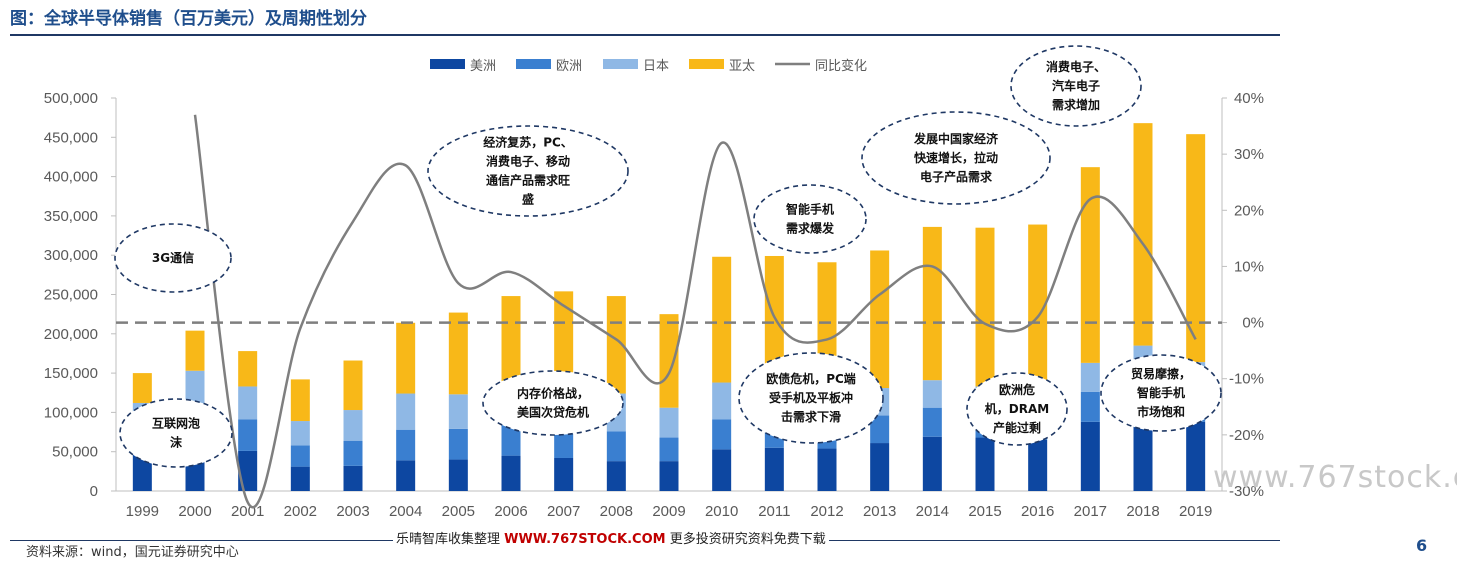  I want to click on x-tick-label: 2016, so click(1037, 511).